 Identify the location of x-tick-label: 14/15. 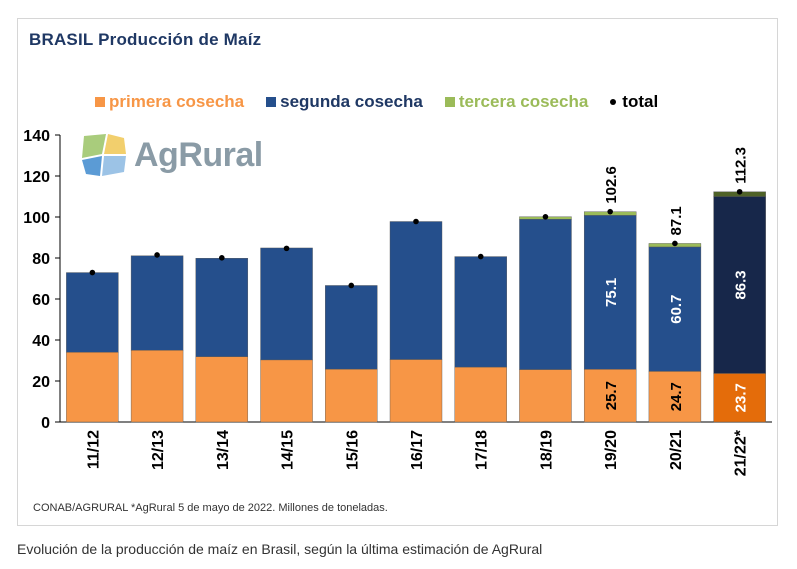
(288, 450).